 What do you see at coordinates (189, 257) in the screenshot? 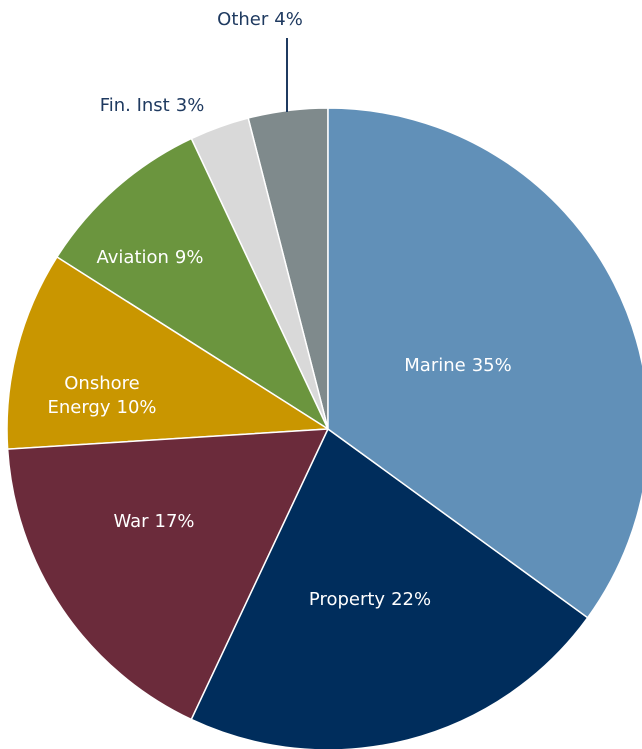
I see `value-label: 9%` at bounding box center [189, 257].